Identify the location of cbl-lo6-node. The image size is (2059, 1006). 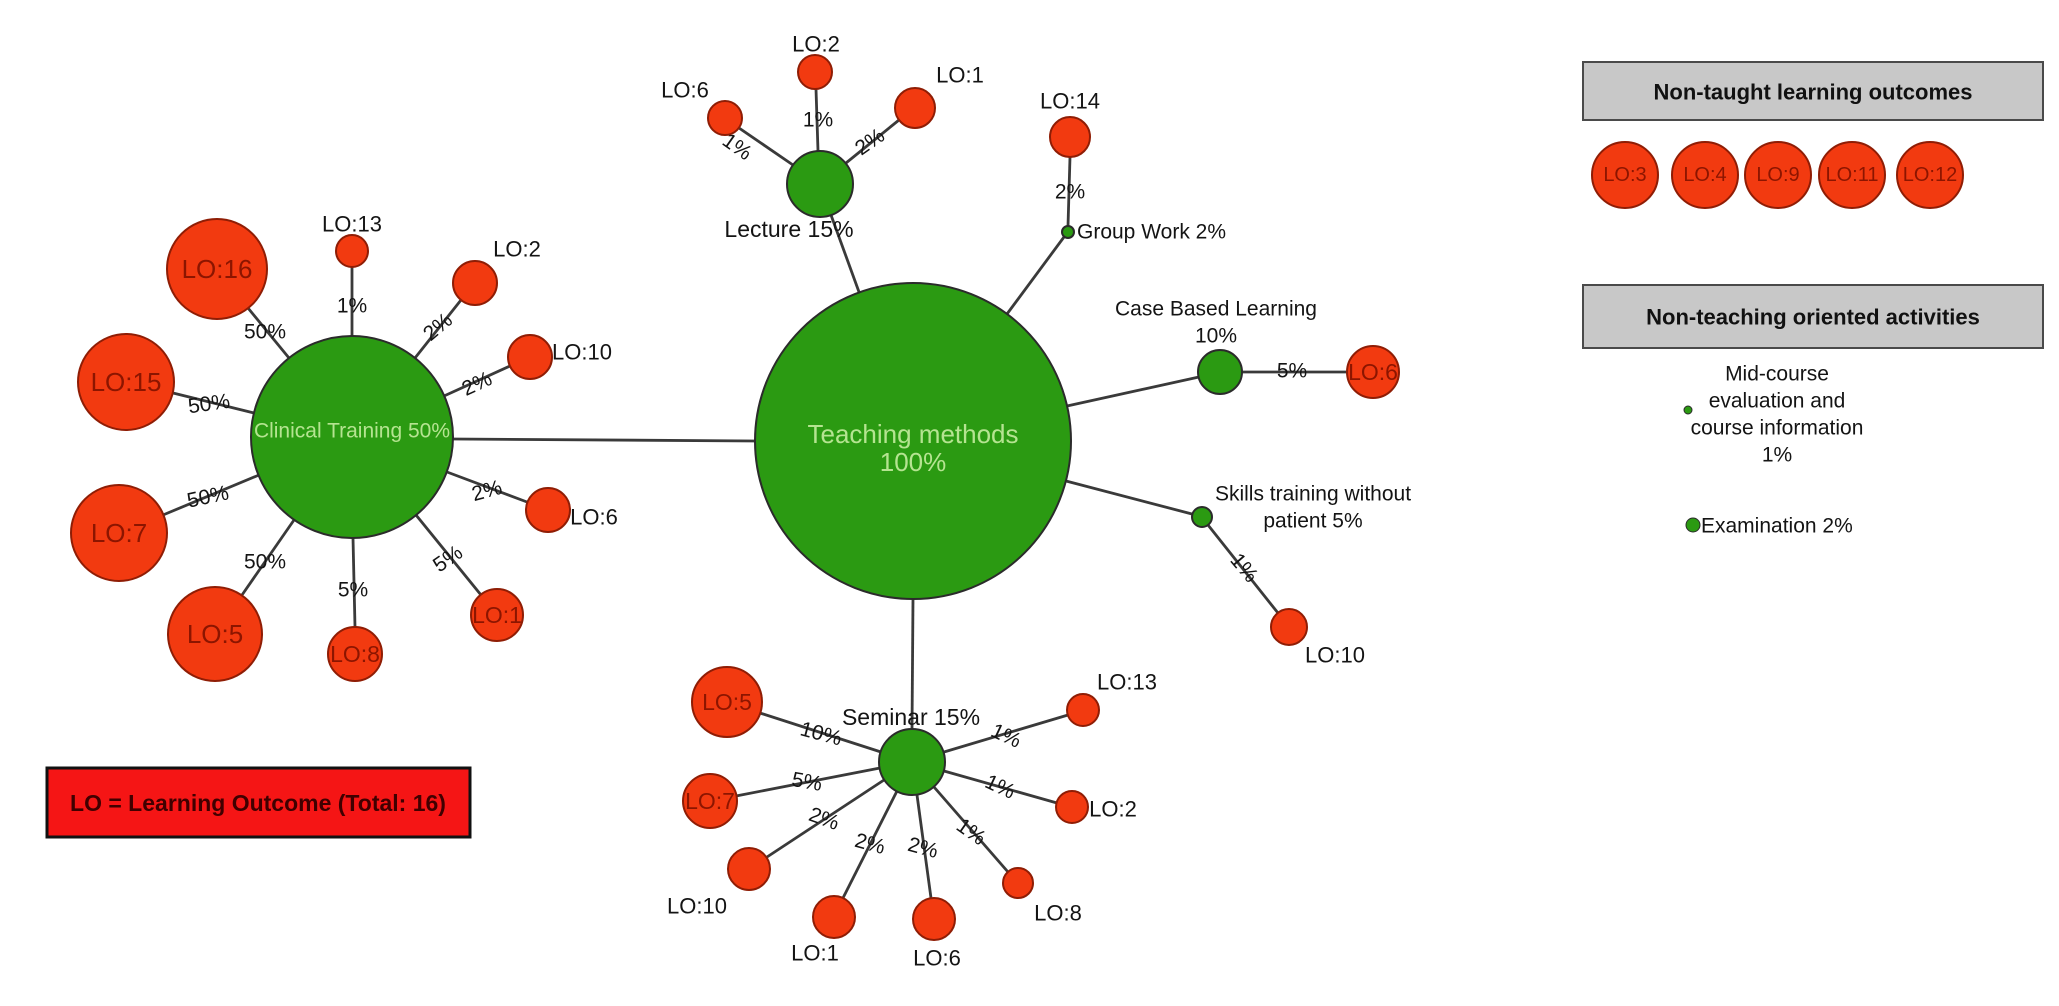
(1373, 372).